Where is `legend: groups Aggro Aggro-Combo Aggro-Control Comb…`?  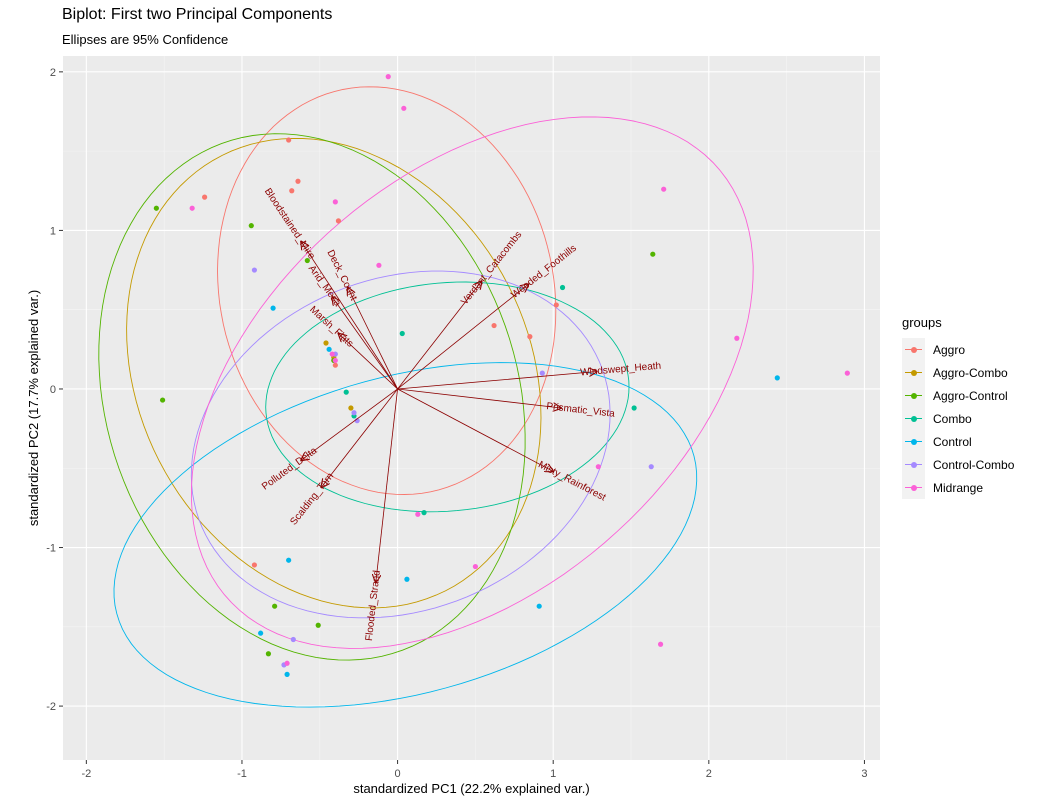
legend: groups Aggro Aggro-Combo Aggro-Control Comb… is located at coordinates (958, 407).